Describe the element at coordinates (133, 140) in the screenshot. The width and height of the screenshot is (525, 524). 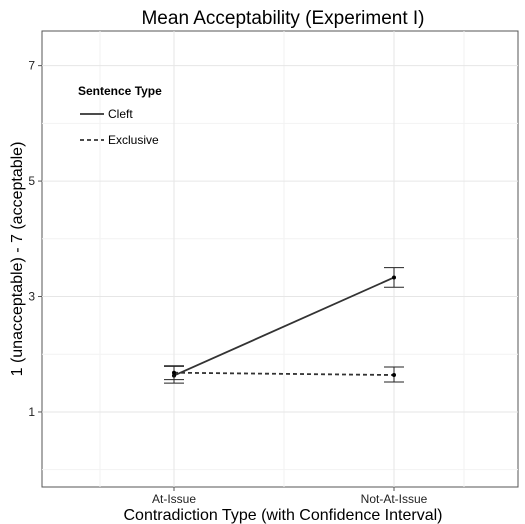
I see `legend-label-exclusive: Exclusive` at that location.